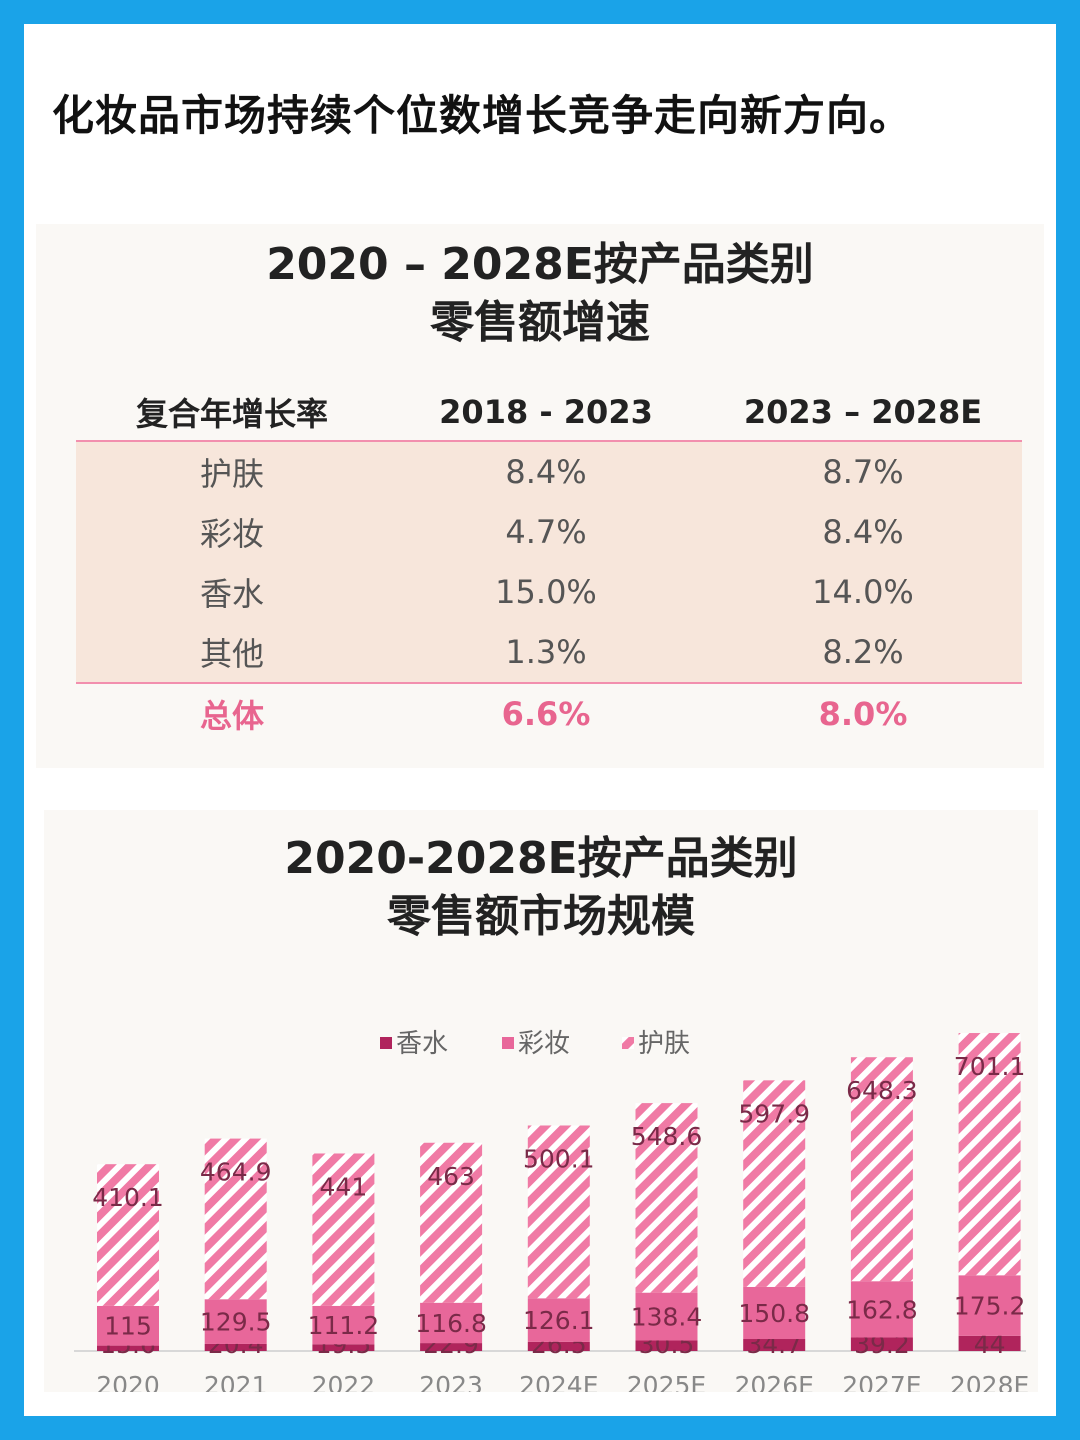 The width and height of the screenshot is (1080, 1440). What do you see at coordinates (546, 472) in the screenshot?
I see `row-value-1: 8.4%` at bounding box center [546, 472].